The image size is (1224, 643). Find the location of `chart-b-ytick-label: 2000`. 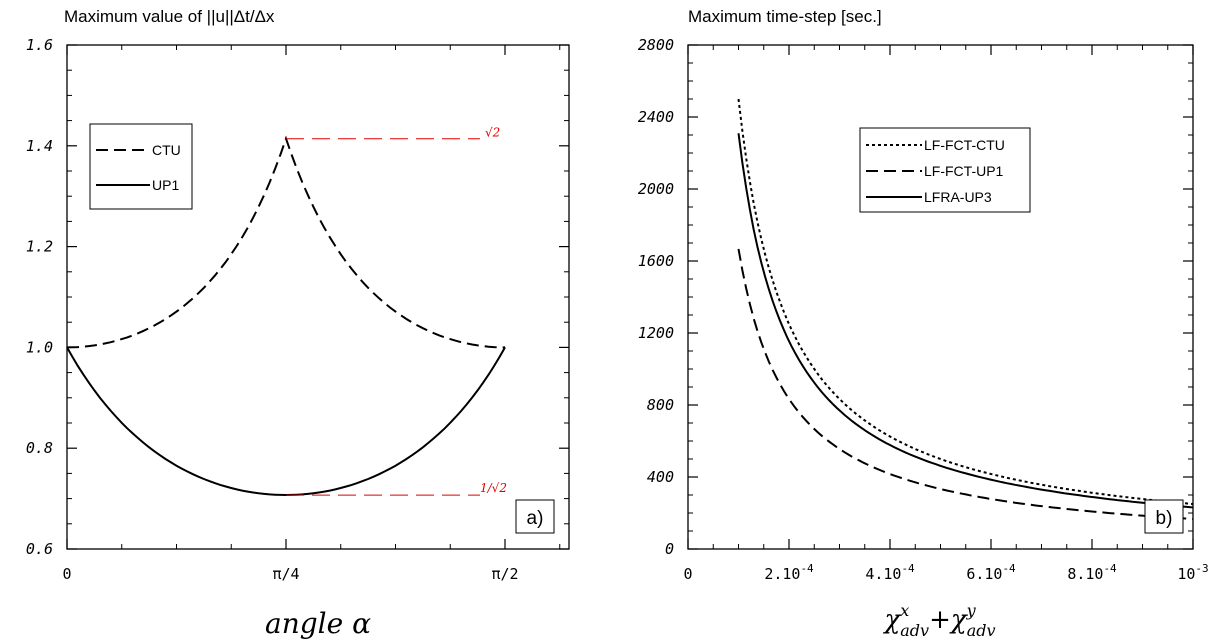

chart-b-ytick-label: 2000 is located at coordinates (656, 189).